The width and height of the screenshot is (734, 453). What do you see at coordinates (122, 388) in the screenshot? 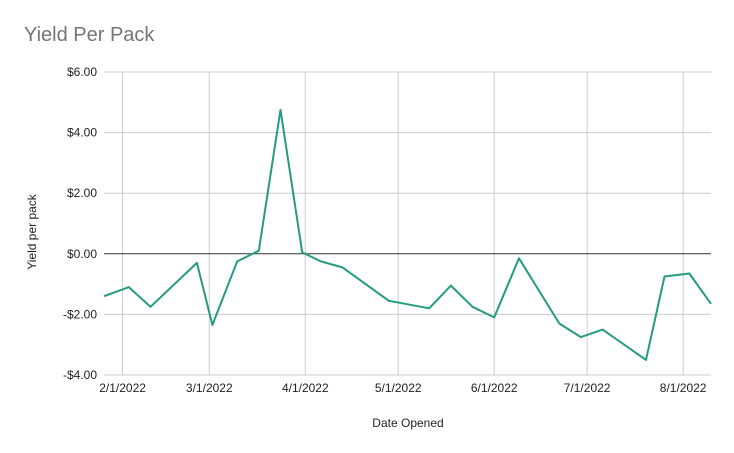
I see `x-tick-label: 2/1/2022` at bounding box center [122, 388].